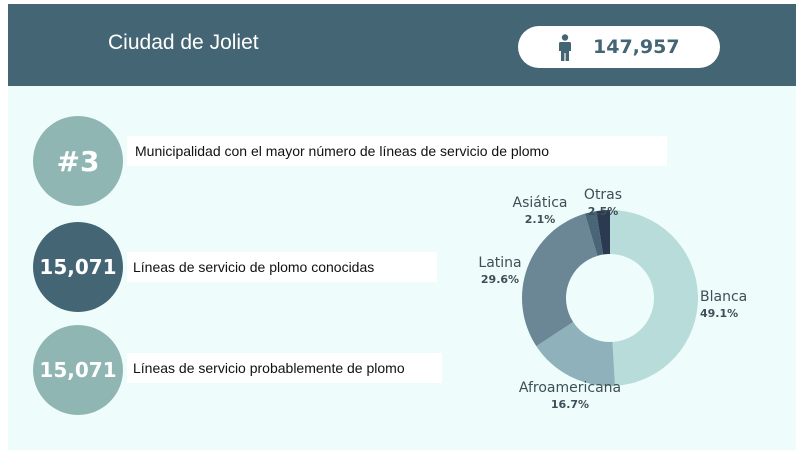 The height and width of the screenshot is (454, 800). Describe the element at coordinates (500, 279) in the screenshot. I see `slice-value-label: 29.6%` at that location.